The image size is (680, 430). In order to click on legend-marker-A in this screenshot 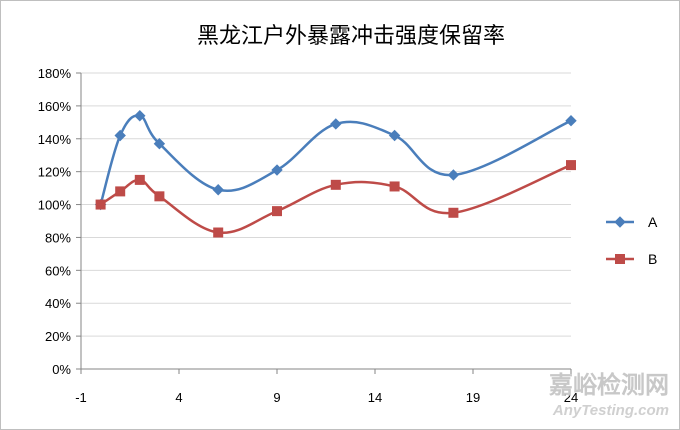, I will do `click(620, 222)`.